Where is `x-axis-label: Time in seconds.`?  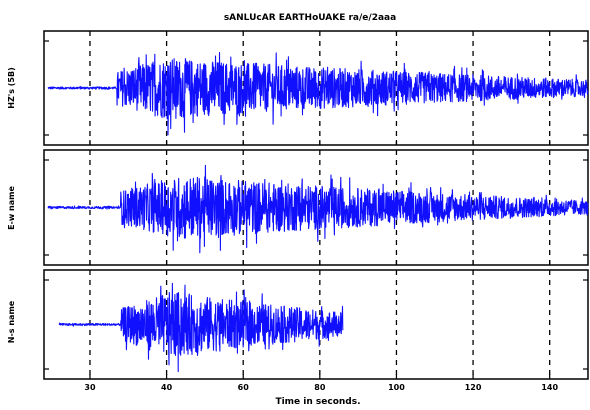
x-axis-label: Time in seconds. is located at coordinates (317, 402).